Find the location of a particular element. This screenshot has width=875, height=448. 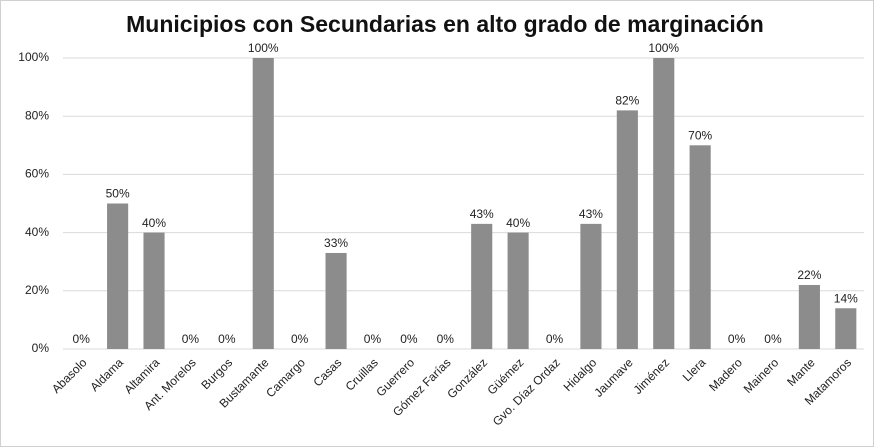

data-label: 33% is located at coordinates (336, 243).